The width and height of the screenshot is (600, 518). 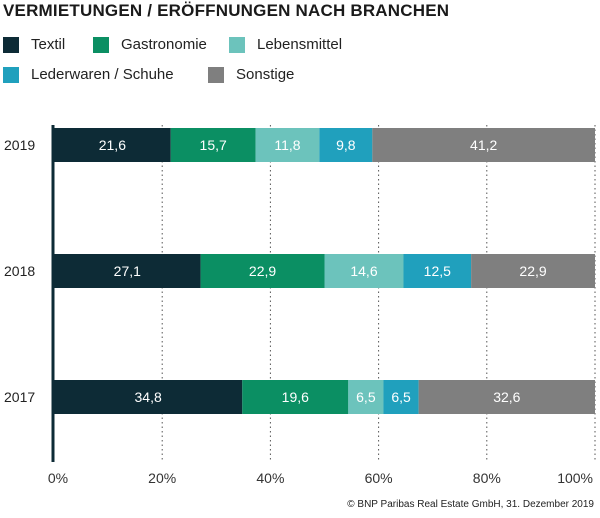 I want to click on data-label: 12,5, so click(x=437, y=271).